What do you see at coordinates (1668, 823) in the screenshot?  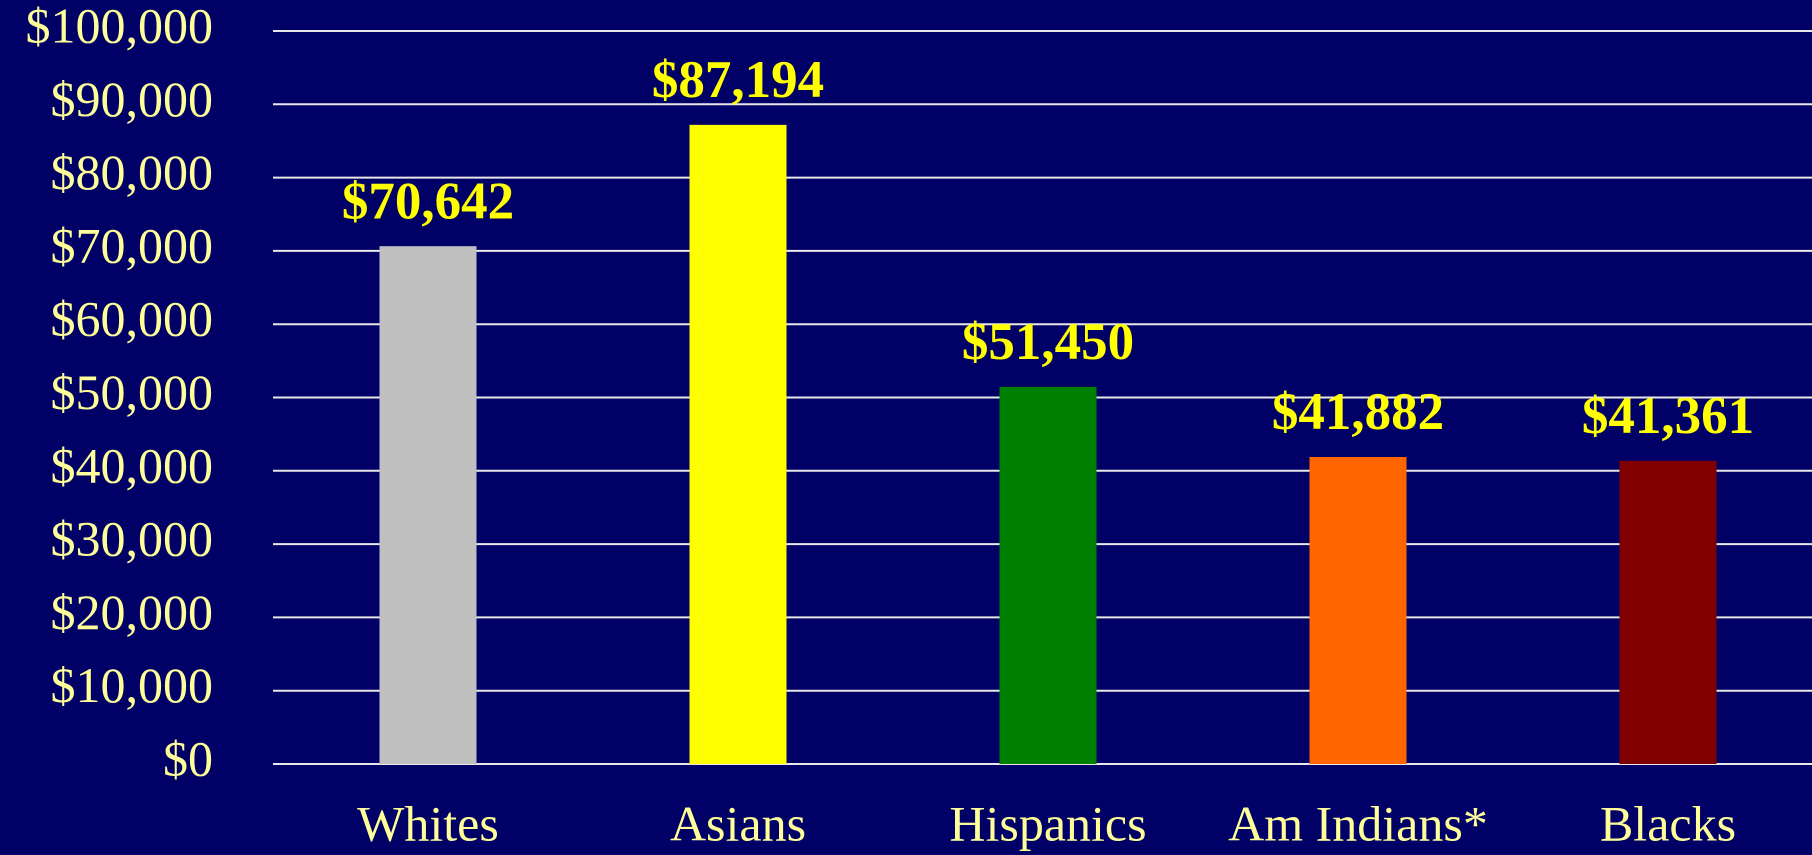 I see `x-tick-label: Blacks` at bounding box center [1668, 823].